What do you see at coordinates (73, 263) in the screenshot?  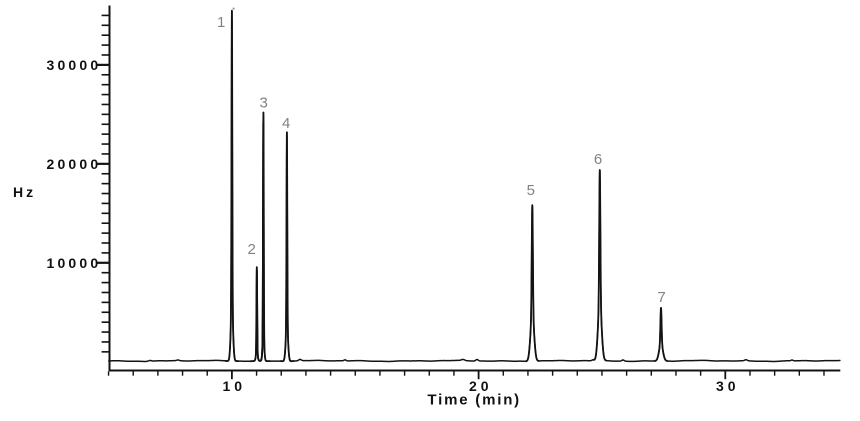 I see `svg-text: 10000` at bounding box center [73, 263].